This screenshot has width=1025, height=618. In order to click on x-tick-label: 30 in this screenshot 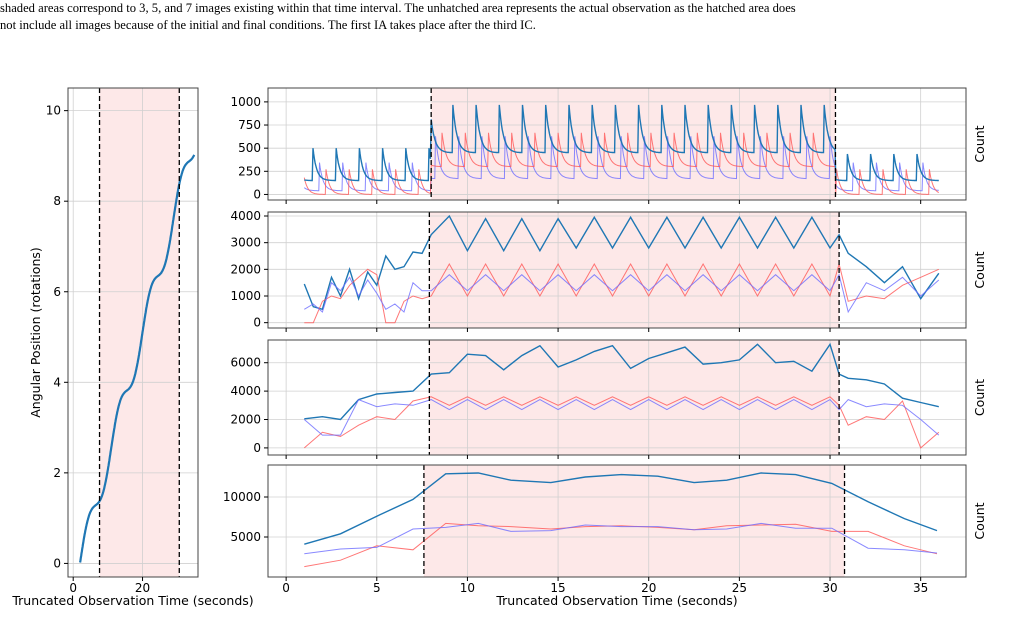, I will do `click(829, 588)`.